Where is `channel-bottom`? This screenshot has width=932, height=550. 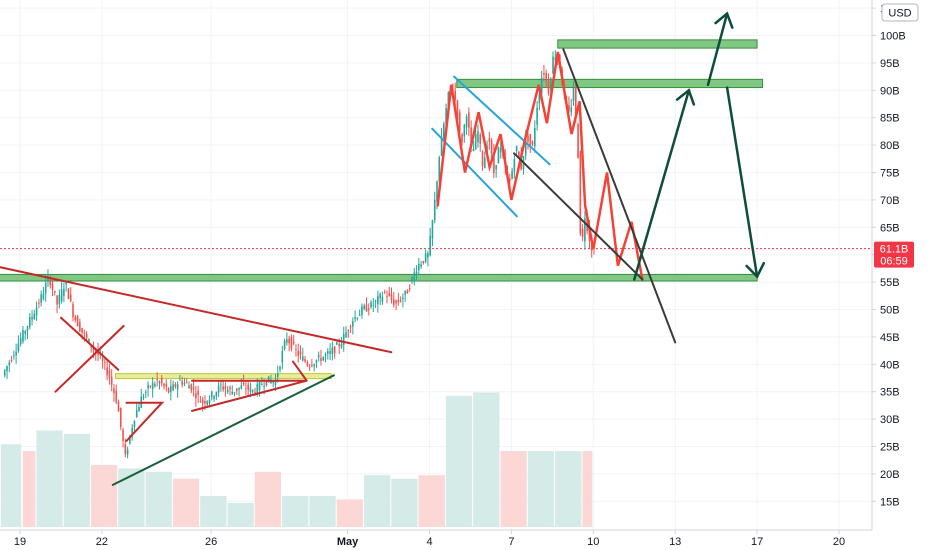
channel-bottom is located at coordinates (474, 172).